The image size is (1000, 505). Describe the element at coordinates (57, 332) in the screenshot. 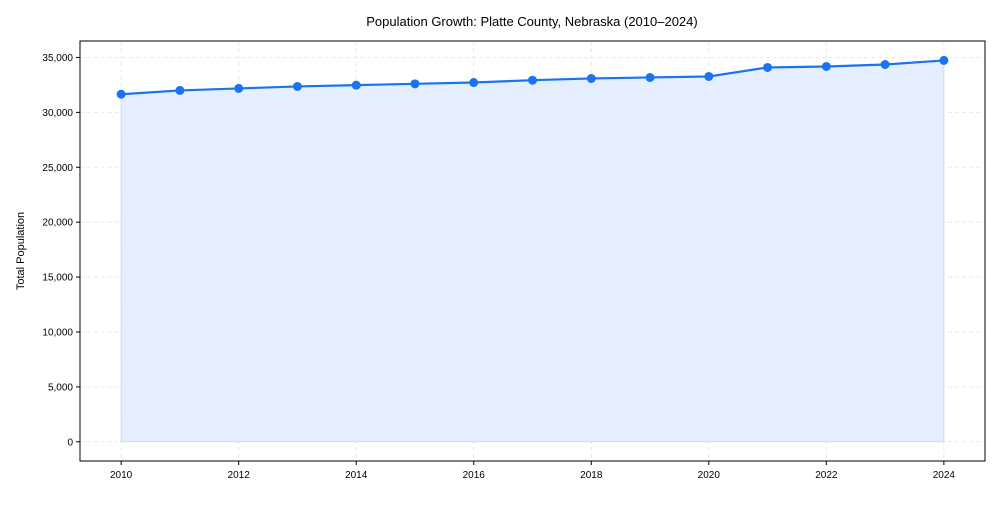

I see `y-tick-label: 10,000` at that location.